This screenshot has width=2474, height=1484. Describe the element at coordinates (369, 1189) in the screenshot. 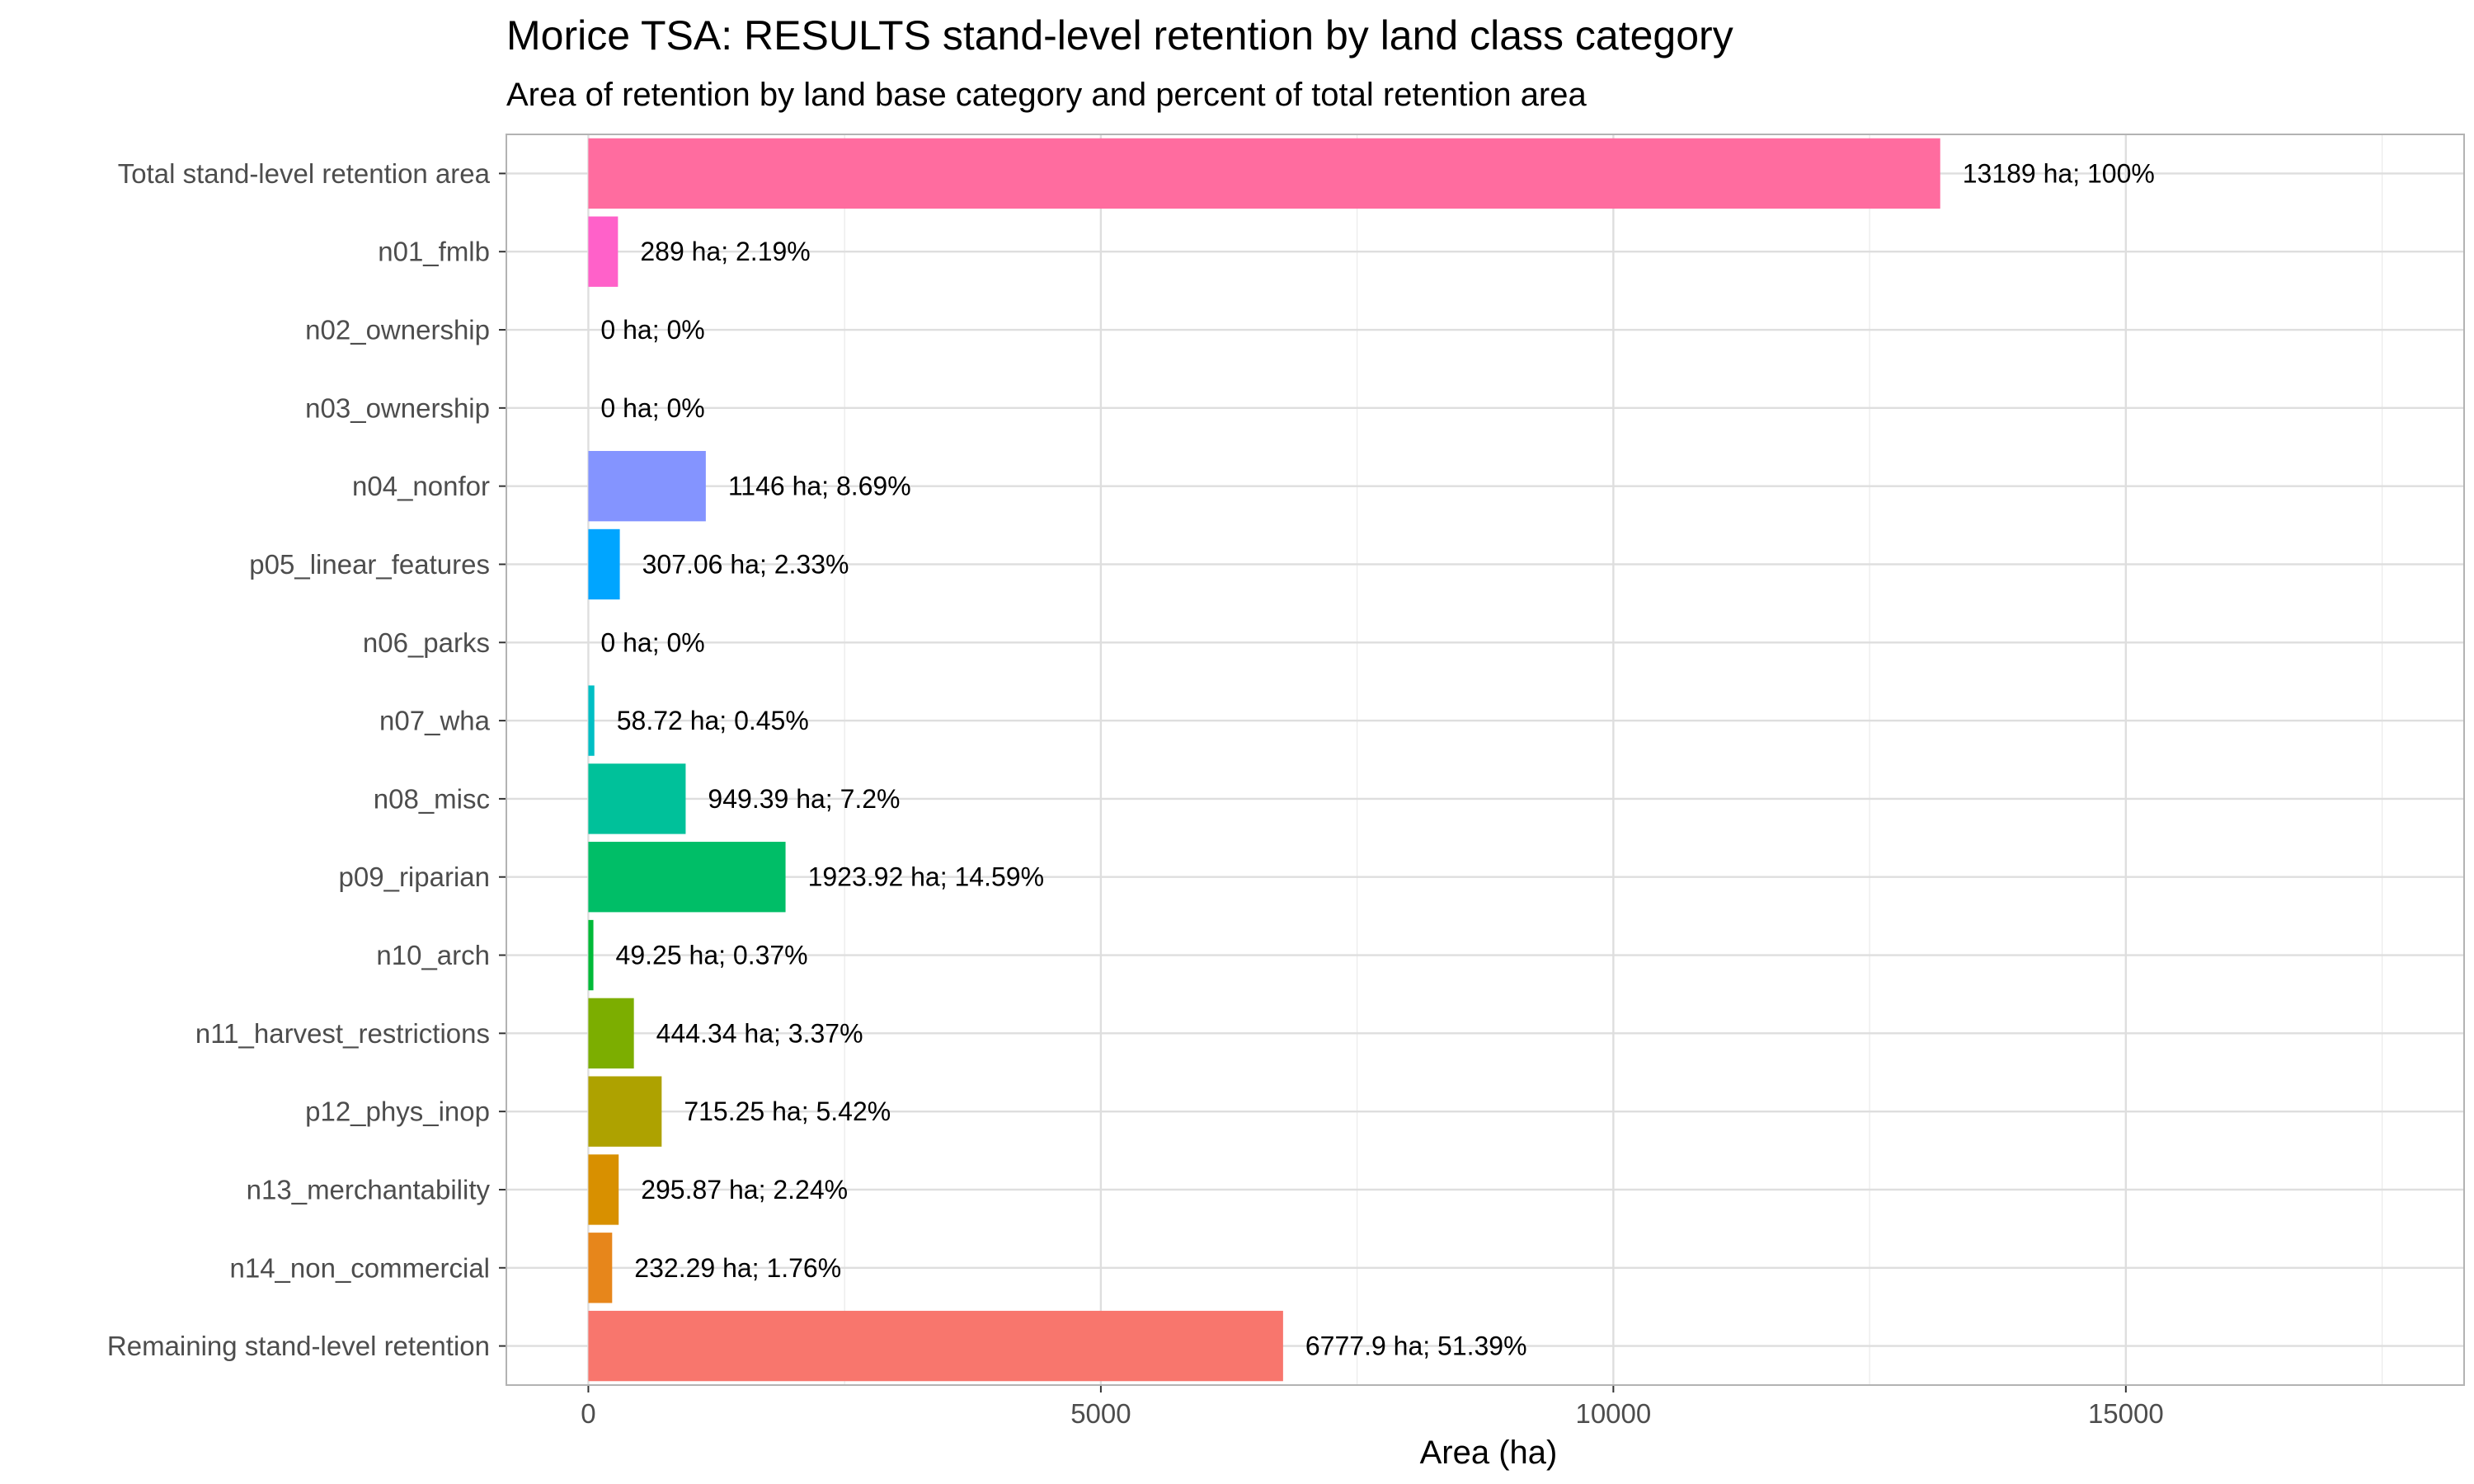

I see `category-label: n13_merchantability` at that location.